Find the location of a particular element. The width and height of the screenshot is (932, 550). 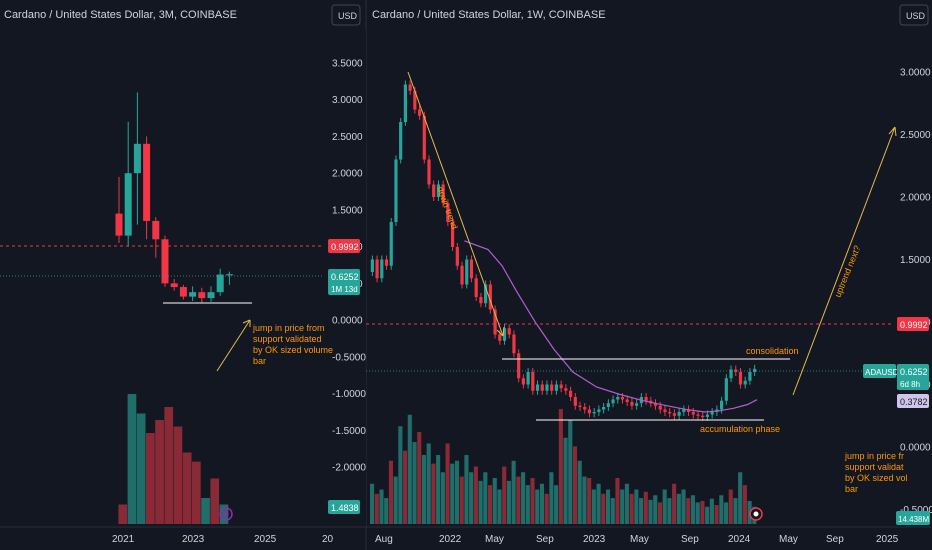

right-time-tick: 2025 is located at coordinates (887, 539).